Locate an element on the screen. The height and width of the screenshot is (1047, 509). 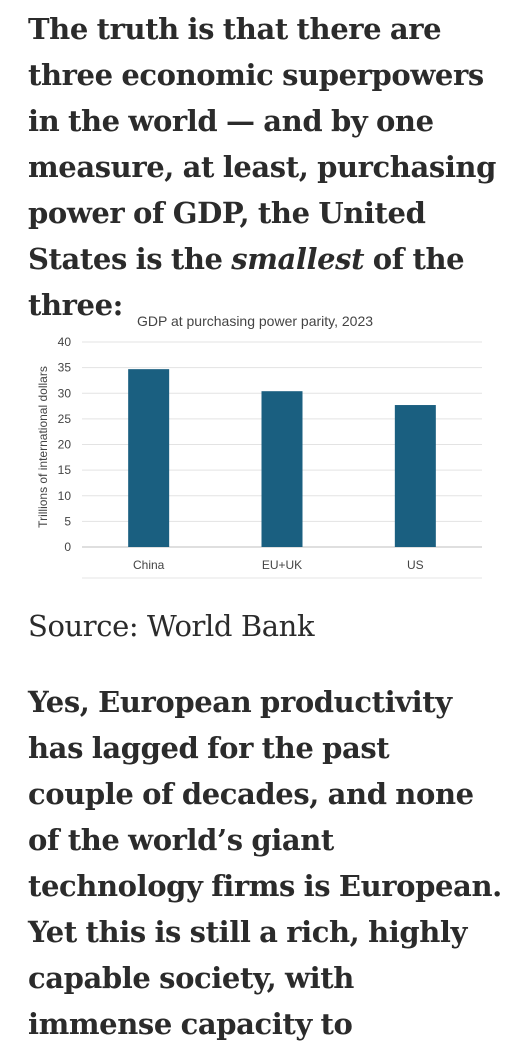
y-axis-label: Trillions of international dollars is located at coordinates (43, 447).